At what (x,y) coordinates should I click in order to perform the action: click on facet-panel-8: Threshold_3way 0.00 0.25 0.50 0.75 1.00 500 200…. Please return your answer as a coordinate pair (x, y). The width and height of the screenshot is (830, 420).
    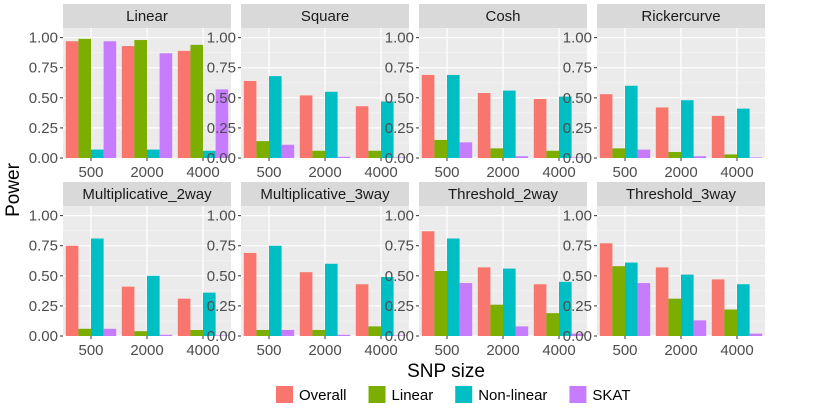
    Looking at the image, I should click on (664, 270).